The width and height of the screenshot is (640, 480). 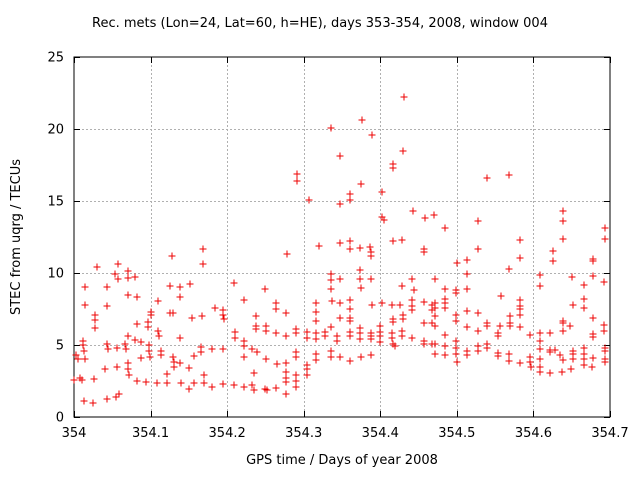 I want to click on x-tick-label: 354.3, so click(x=303, y=433).